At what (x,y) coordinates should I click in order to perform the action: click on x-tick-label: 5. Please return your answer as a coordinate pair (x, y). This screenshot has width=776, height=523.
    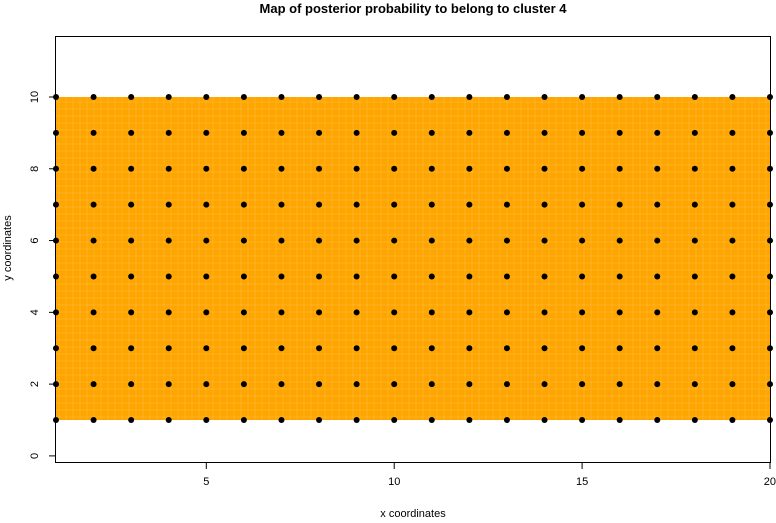
    Looking at the image, I should click on (206, 482).